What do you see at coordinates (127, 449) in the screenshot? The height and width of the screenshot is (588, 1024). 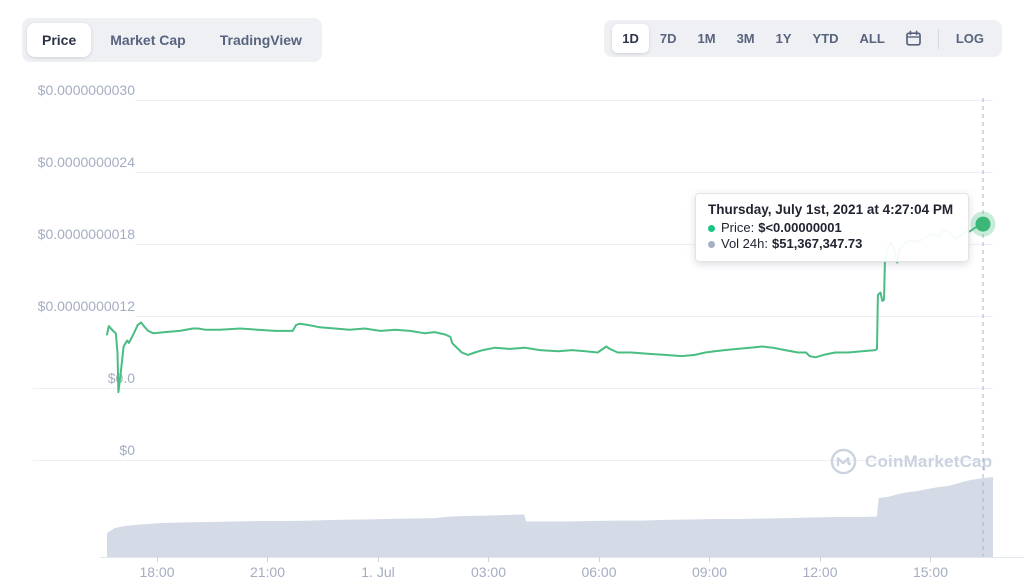 I see `y-axis-label: $0` at bounding box center [127, 449].